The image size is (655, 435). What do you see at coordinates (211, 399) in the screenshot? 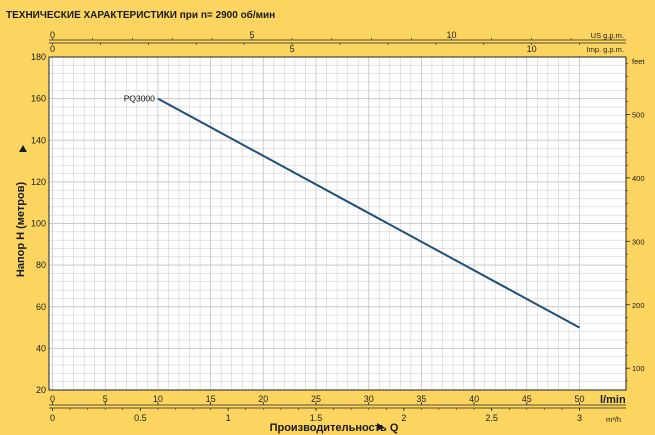
I see `x-tick-label: 15` at bounding box center [211, 399].